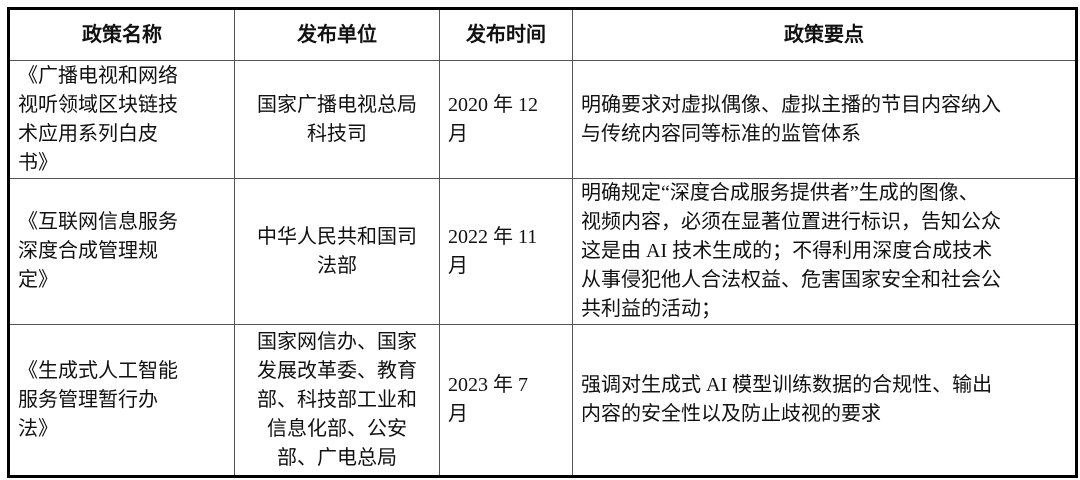  Describe the element at coordinates (337, 236) in the screenshot. I see `cell-line: 中华人民共和国司` at that location.